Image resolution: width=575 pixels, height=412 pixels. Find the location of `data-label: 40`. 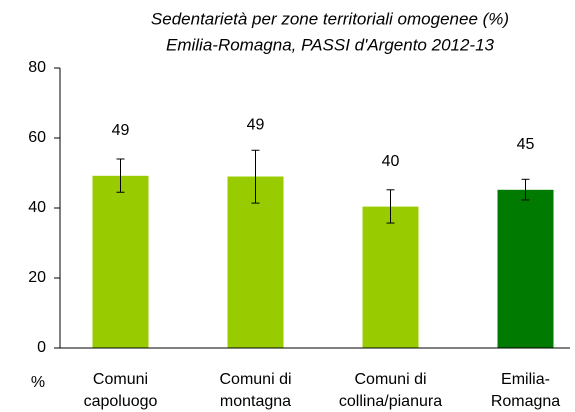

data-label: 40 is located at coordinates (391, 161).